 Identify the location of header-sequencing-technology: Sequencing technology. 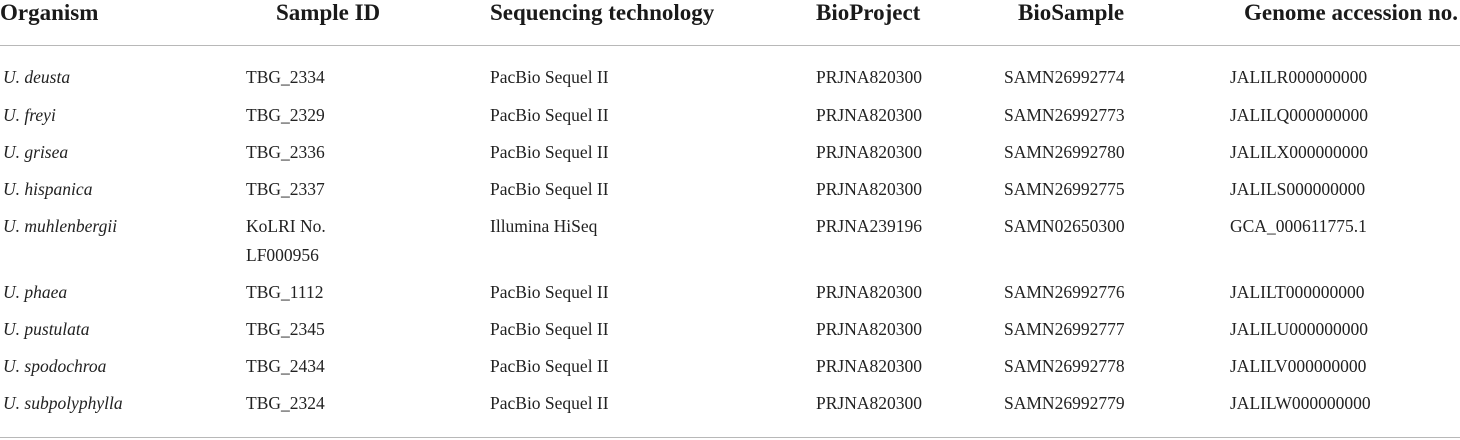
(653, 23).